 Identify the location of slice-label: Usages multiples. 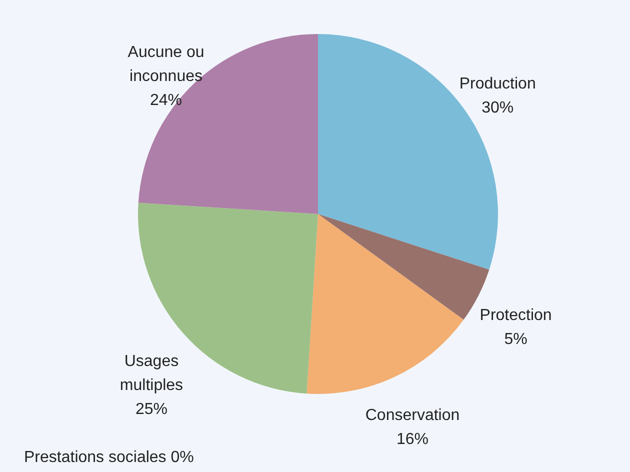
(152, 373).